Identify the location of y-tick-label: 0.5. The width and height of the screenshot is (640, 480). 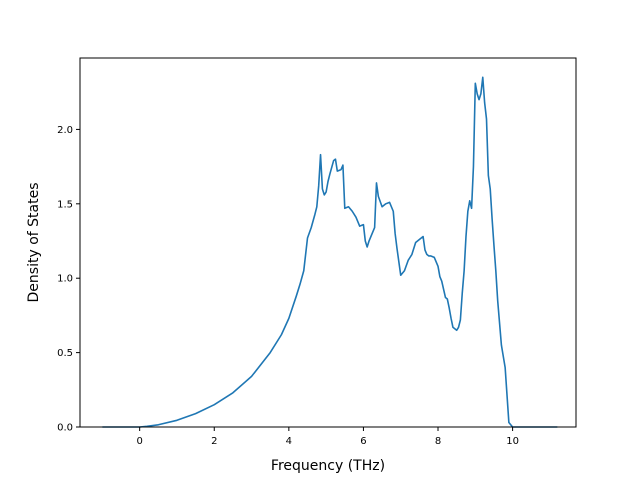
(65, 353).